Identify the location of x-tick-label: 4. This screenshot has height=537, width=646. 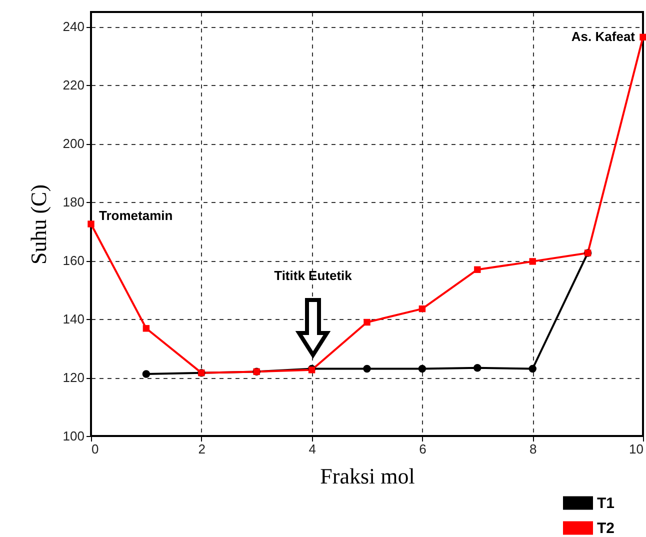
(312, 449).